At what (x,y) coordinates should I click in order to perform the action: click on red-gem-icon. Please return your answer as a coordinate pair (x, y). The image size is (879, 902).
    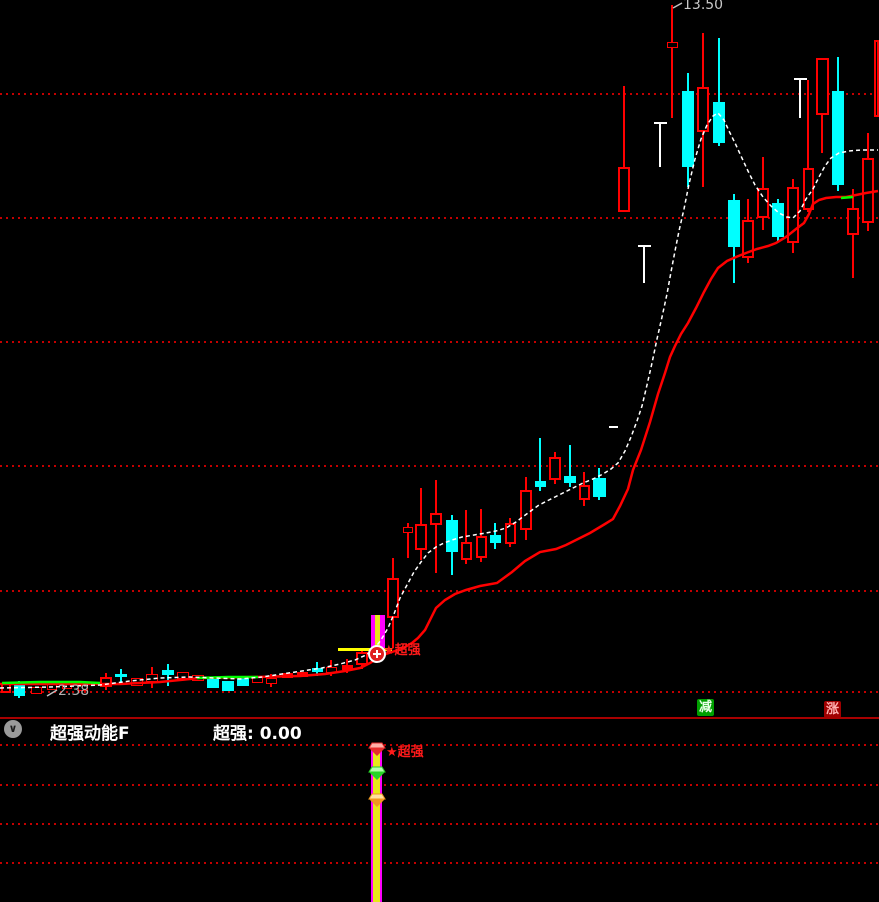
    Looking at the image, I should click on (376, 749).